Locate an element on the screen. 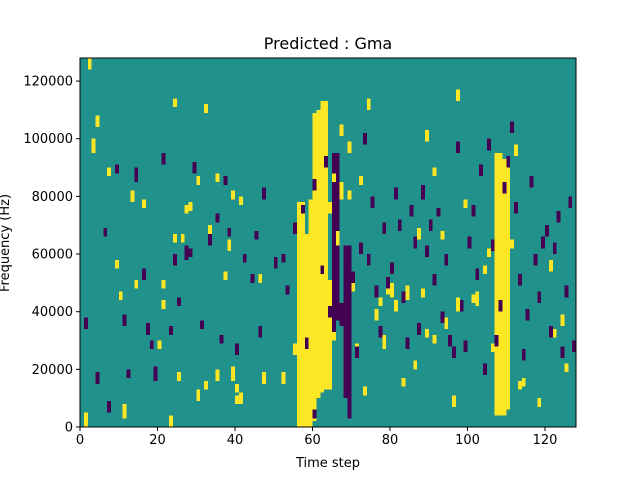 This screenshot has height=480, width=640. x-tick-label: 40 is located at coordinates (235, 440).